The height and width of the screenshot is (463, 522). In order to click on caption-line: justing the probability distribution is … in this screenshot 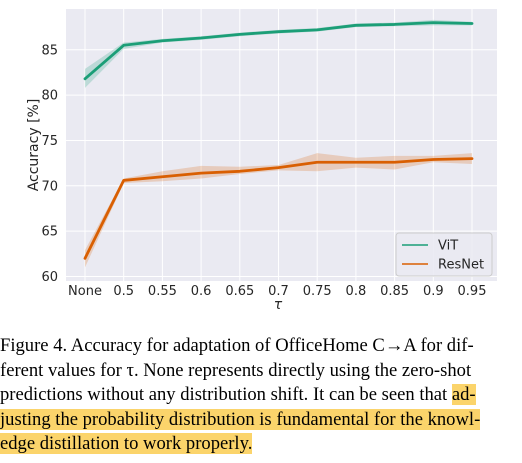, I will do `click(261, 420)`.